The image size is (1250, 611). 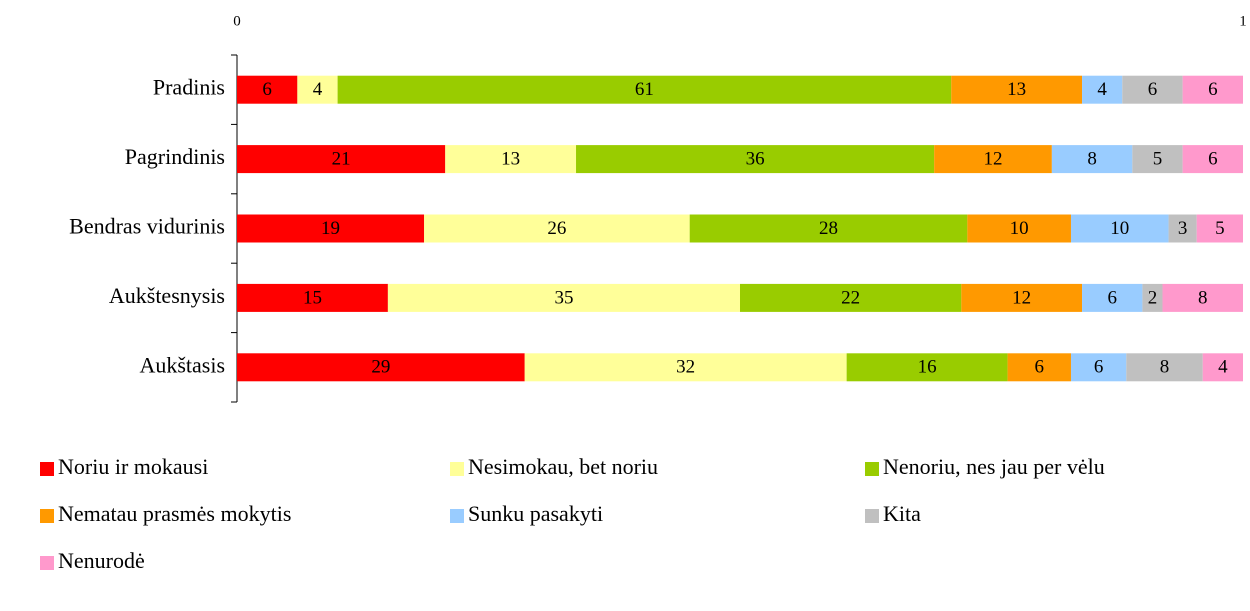 What do you see at coordinates (994, 466) in the screenshot?
I see `legend-label: Nenoriu, nes jau per vėlu` at bounding box center [994, 466].